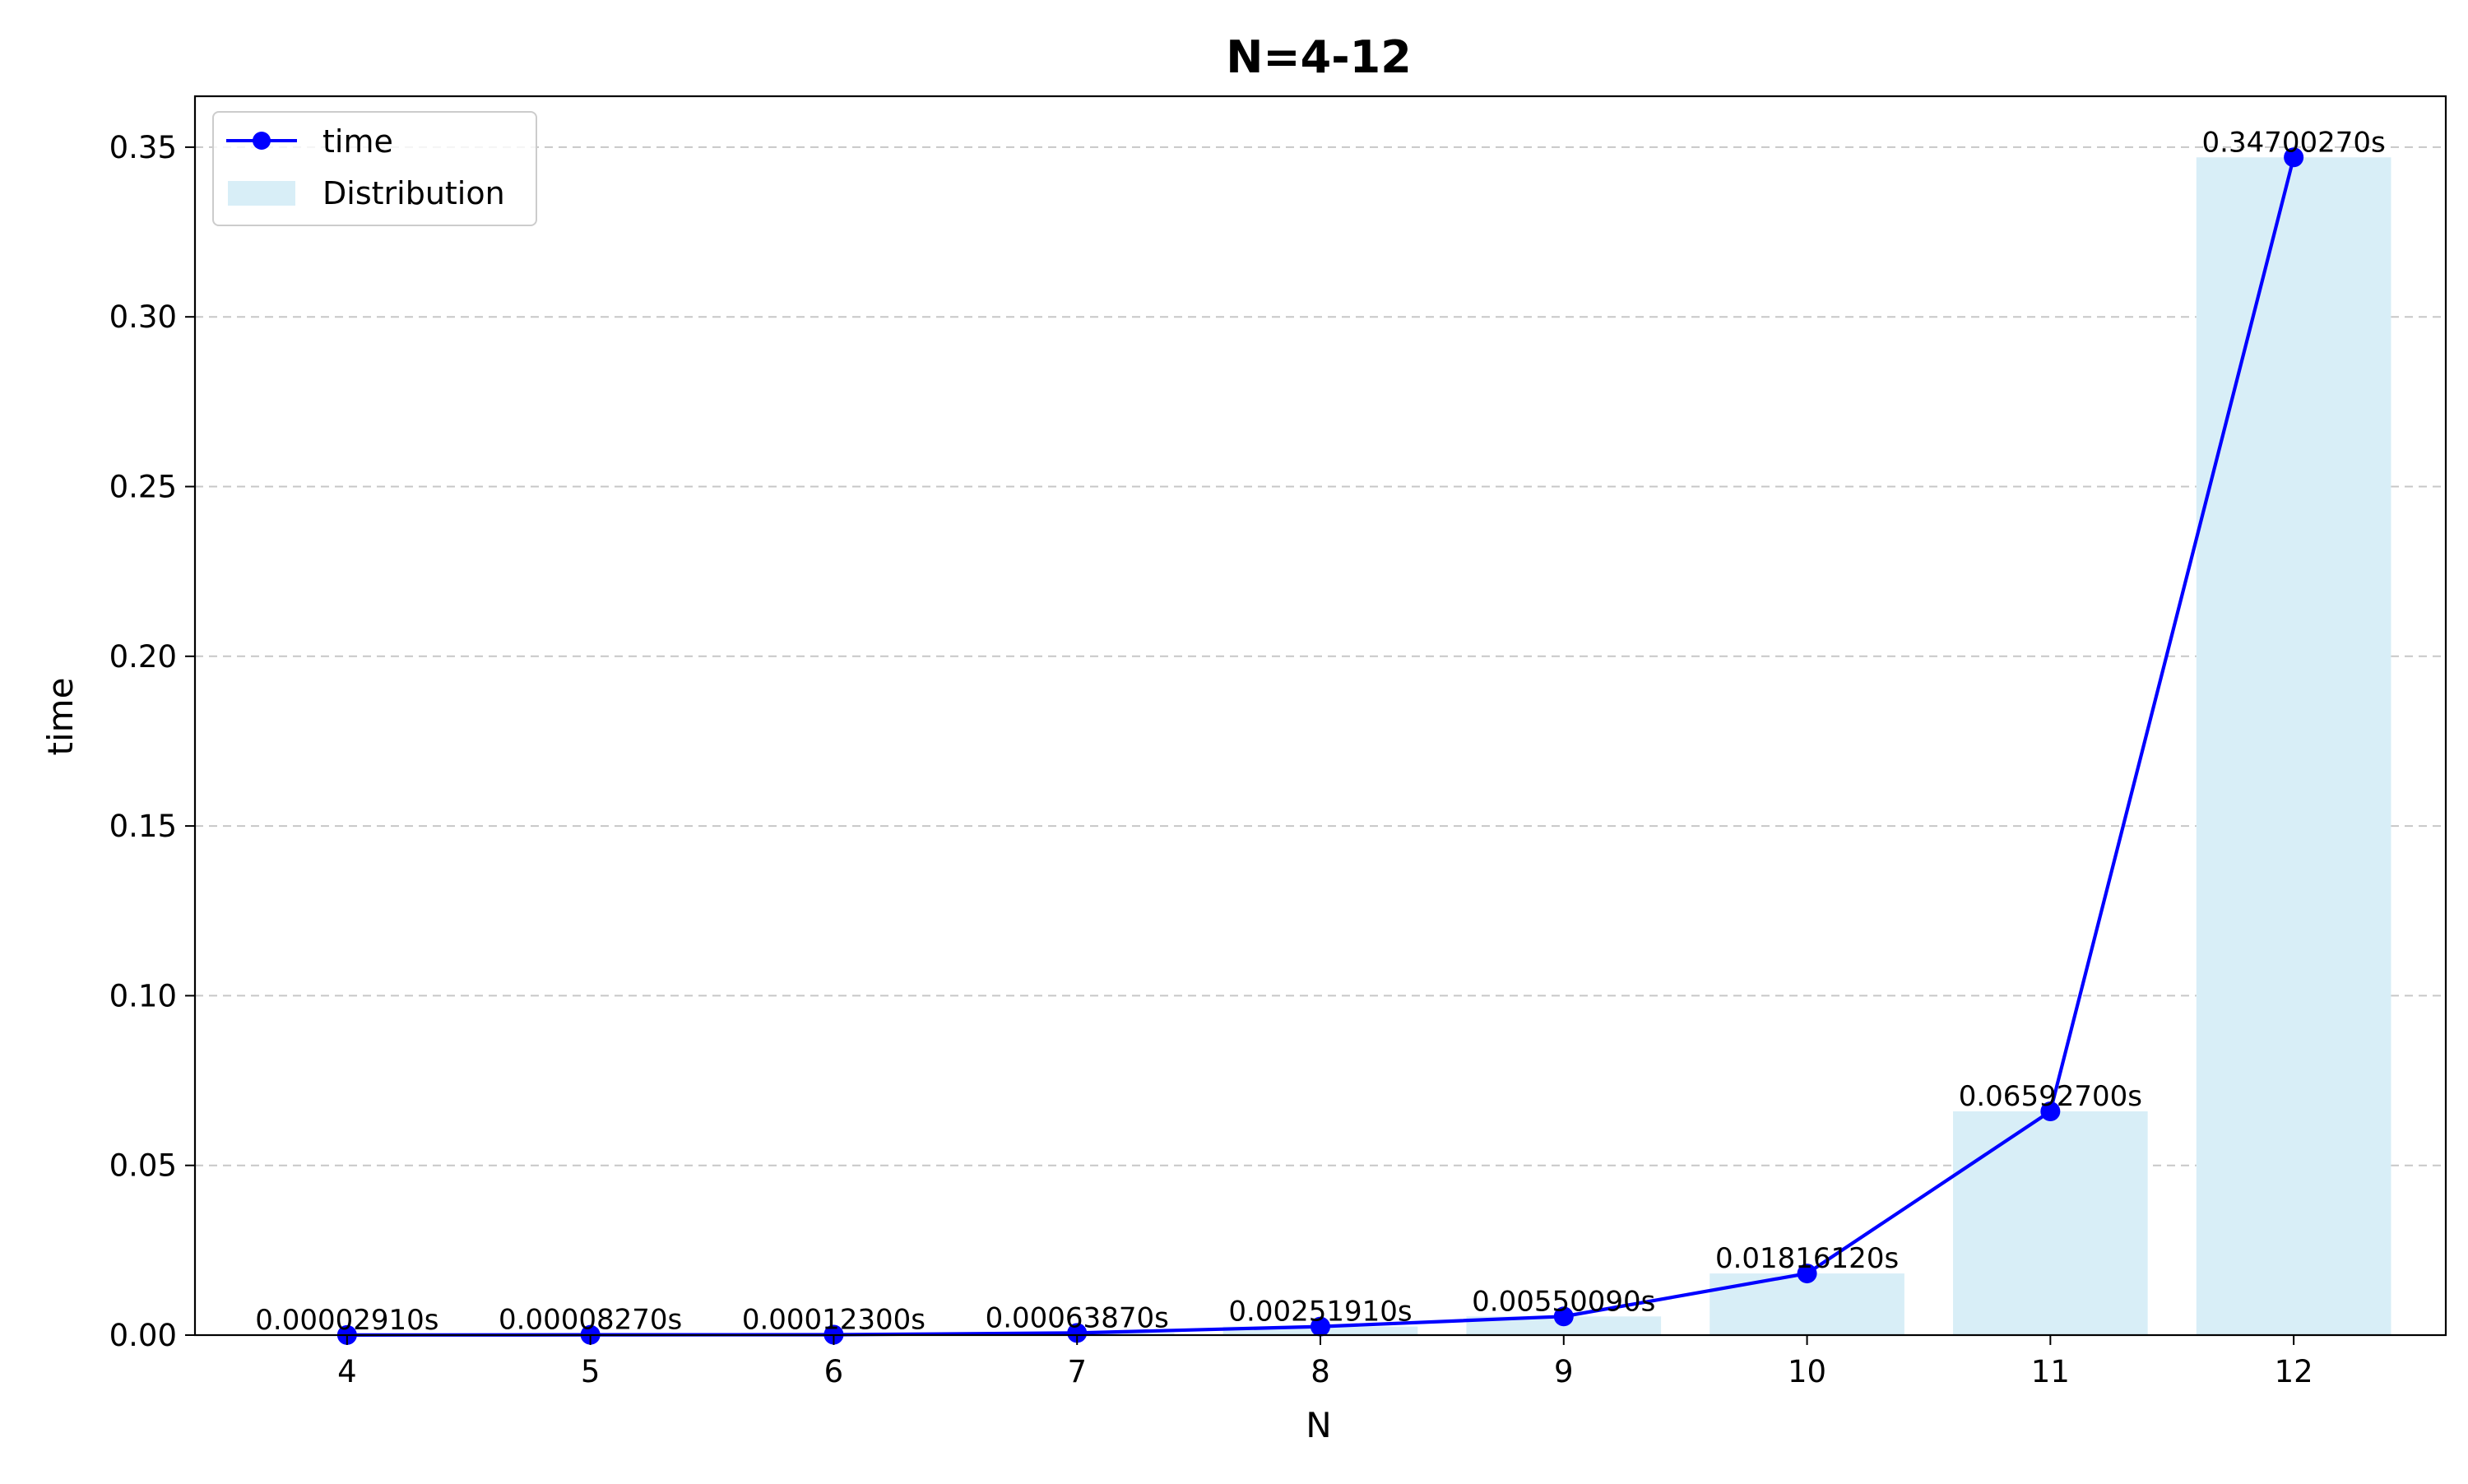  I want to click on x-tick-label: 9, so click(1564, 1371).